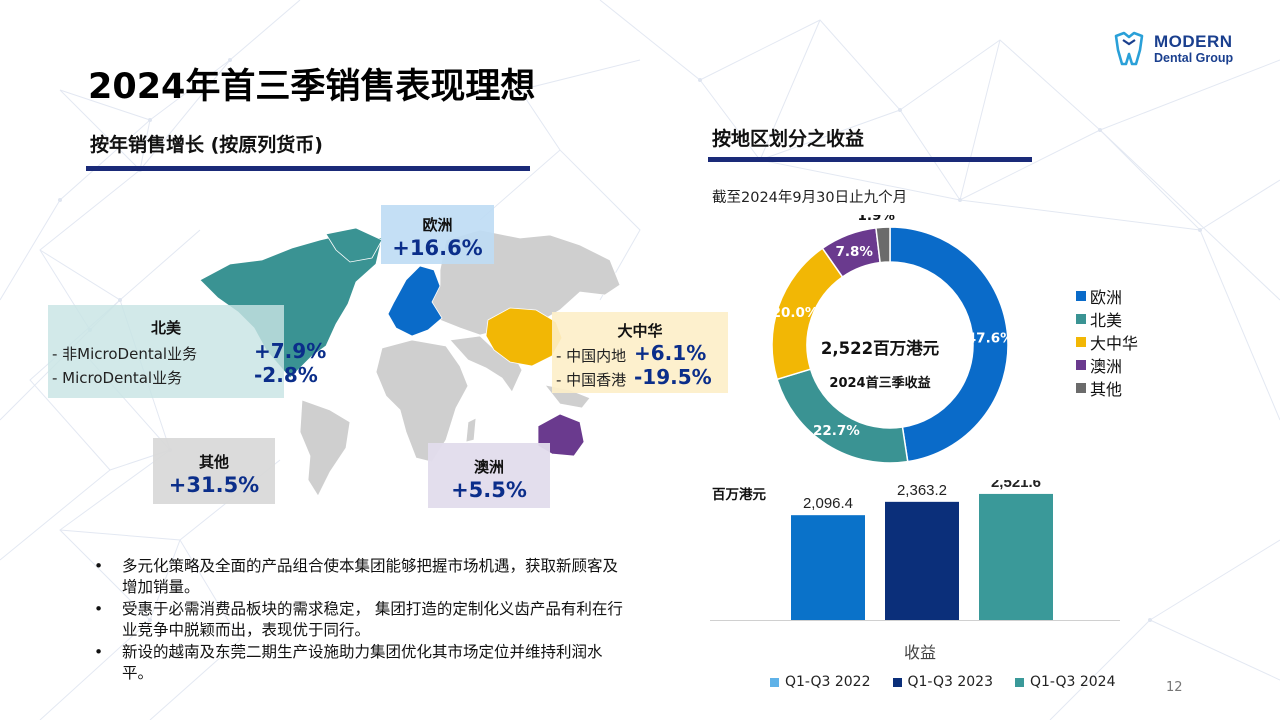  What do you see at coordinates (1114, 343) in the screenshot?
I see `legend-label: 大中华` at bounding box center [1114, 343].